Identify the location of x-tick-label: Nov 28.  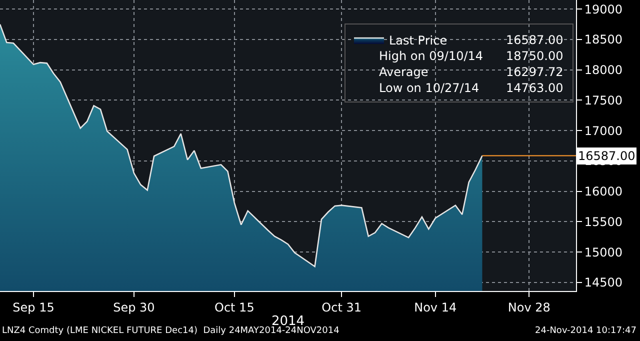
(529, 307).